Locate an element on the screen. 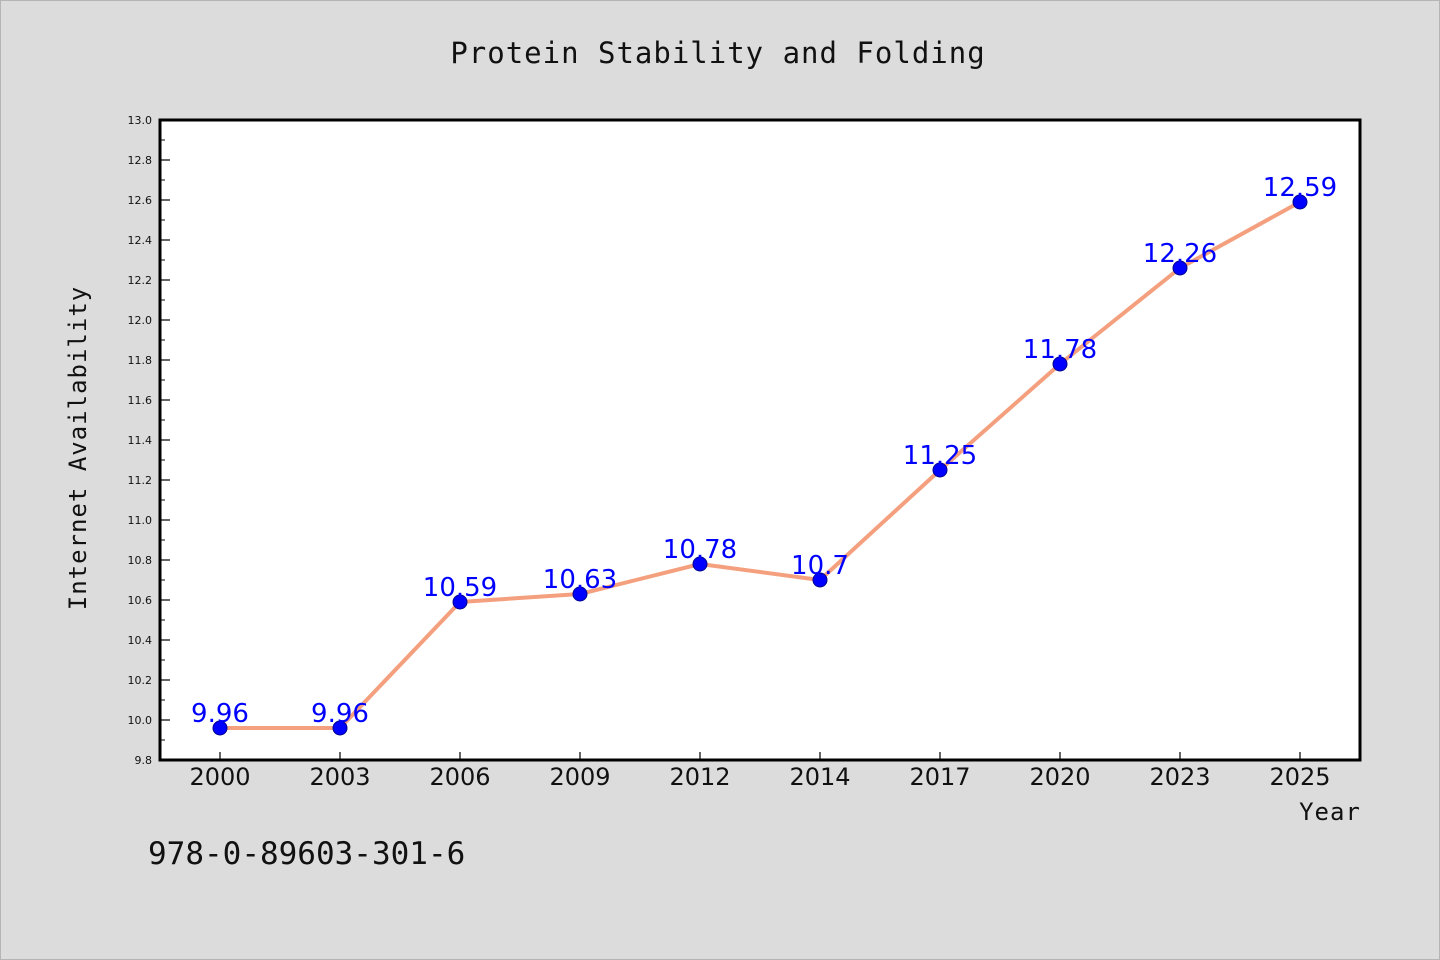  x-tick-label: 2020 is located at coordinates (1059, 777).